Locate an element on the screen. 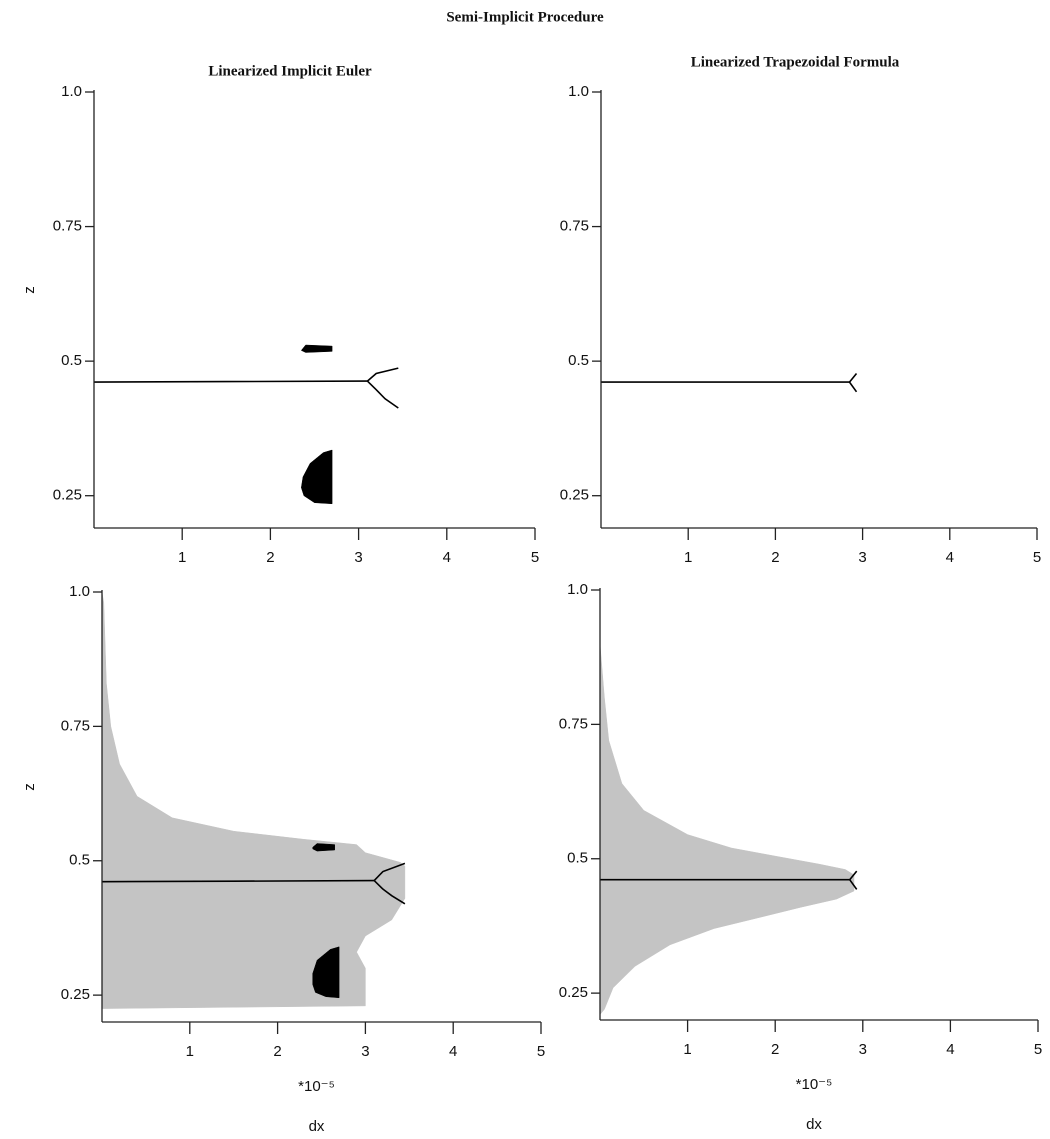  column-title: Linearized Trapezoidal Formula is located at coordinates (795, 62).